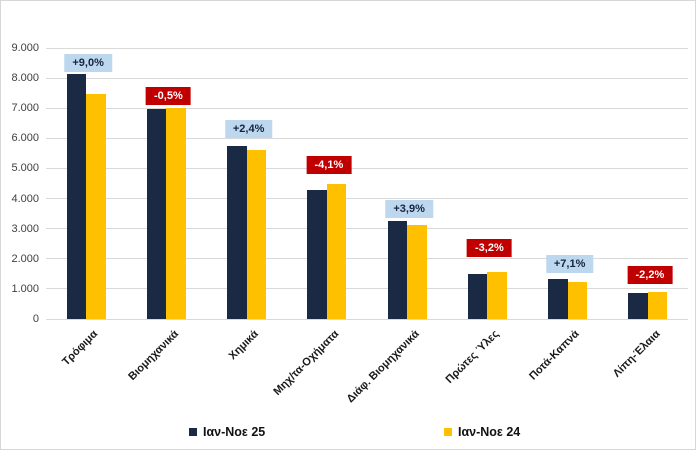 The width and height of the screenshot is (696, 450). Describe the element at coordinates (472, 357) in the screenshot. I see `x-category-label: Πρώτες Ύλες` at that location.